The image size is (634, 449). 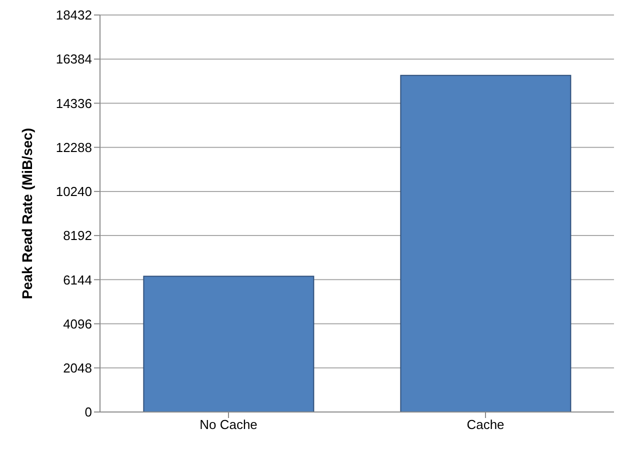 I want to click on x-tick-label: Cache, so click(x=485, y=424).